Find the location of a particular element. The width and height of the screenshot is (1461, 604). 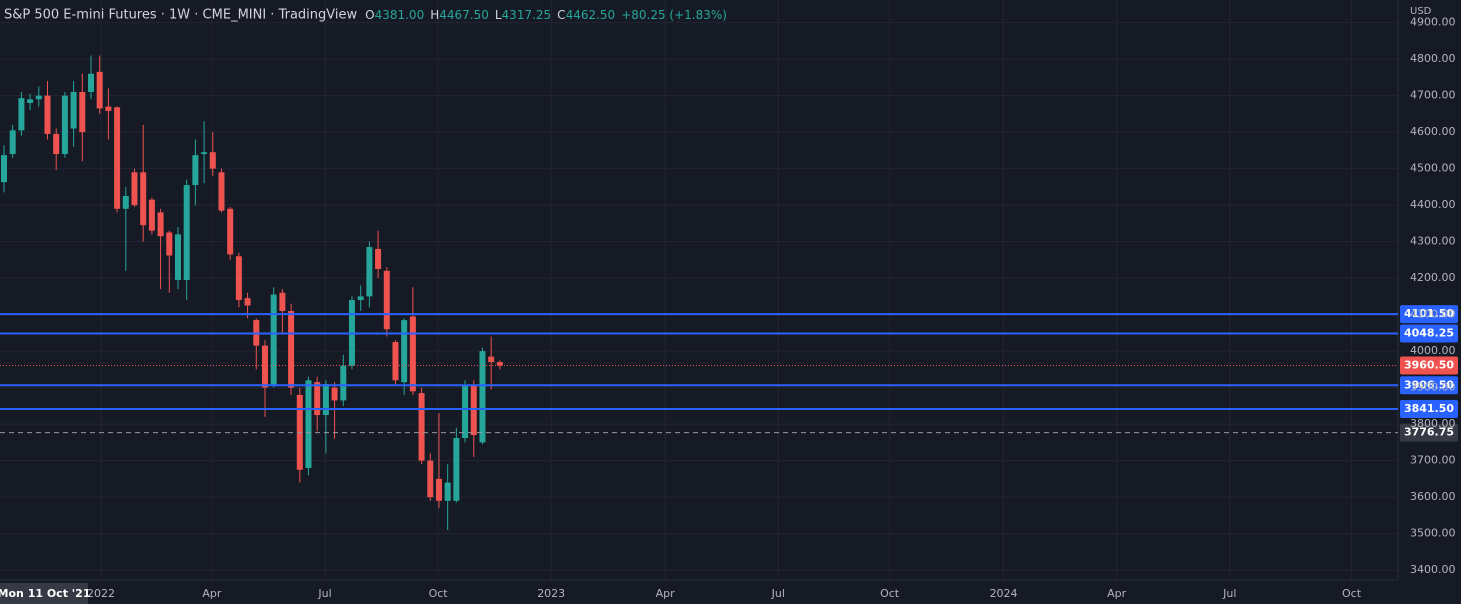

price-line-label: 3776.75 is located at coordinates (1429, 432).